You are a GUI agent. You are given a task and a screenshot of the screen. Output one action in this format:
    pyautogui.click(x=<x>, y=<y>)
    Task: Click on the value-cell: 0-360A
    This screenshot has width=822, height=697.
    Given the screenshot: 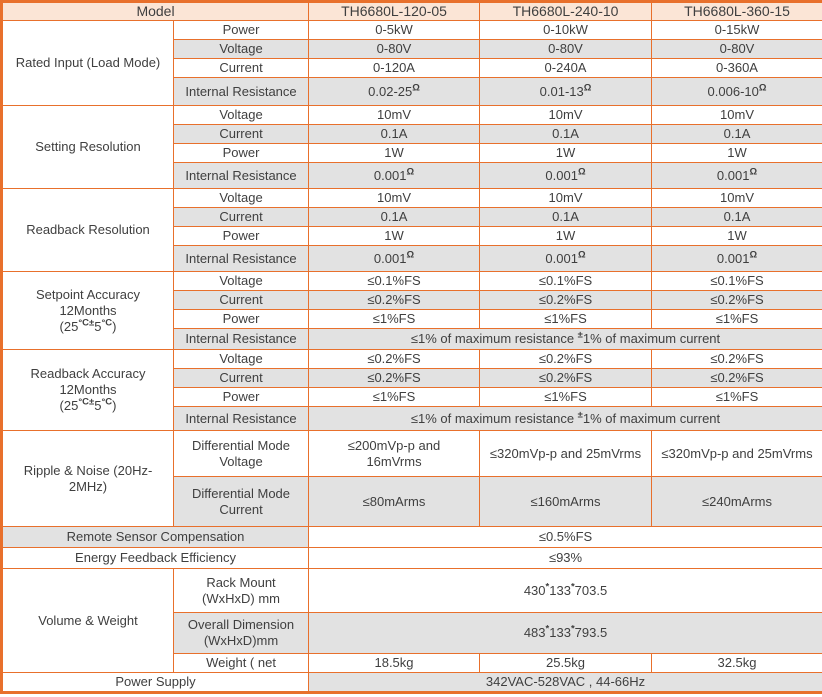 What is the action you would take?
    pyautogui.click(x=736, y=68)
    